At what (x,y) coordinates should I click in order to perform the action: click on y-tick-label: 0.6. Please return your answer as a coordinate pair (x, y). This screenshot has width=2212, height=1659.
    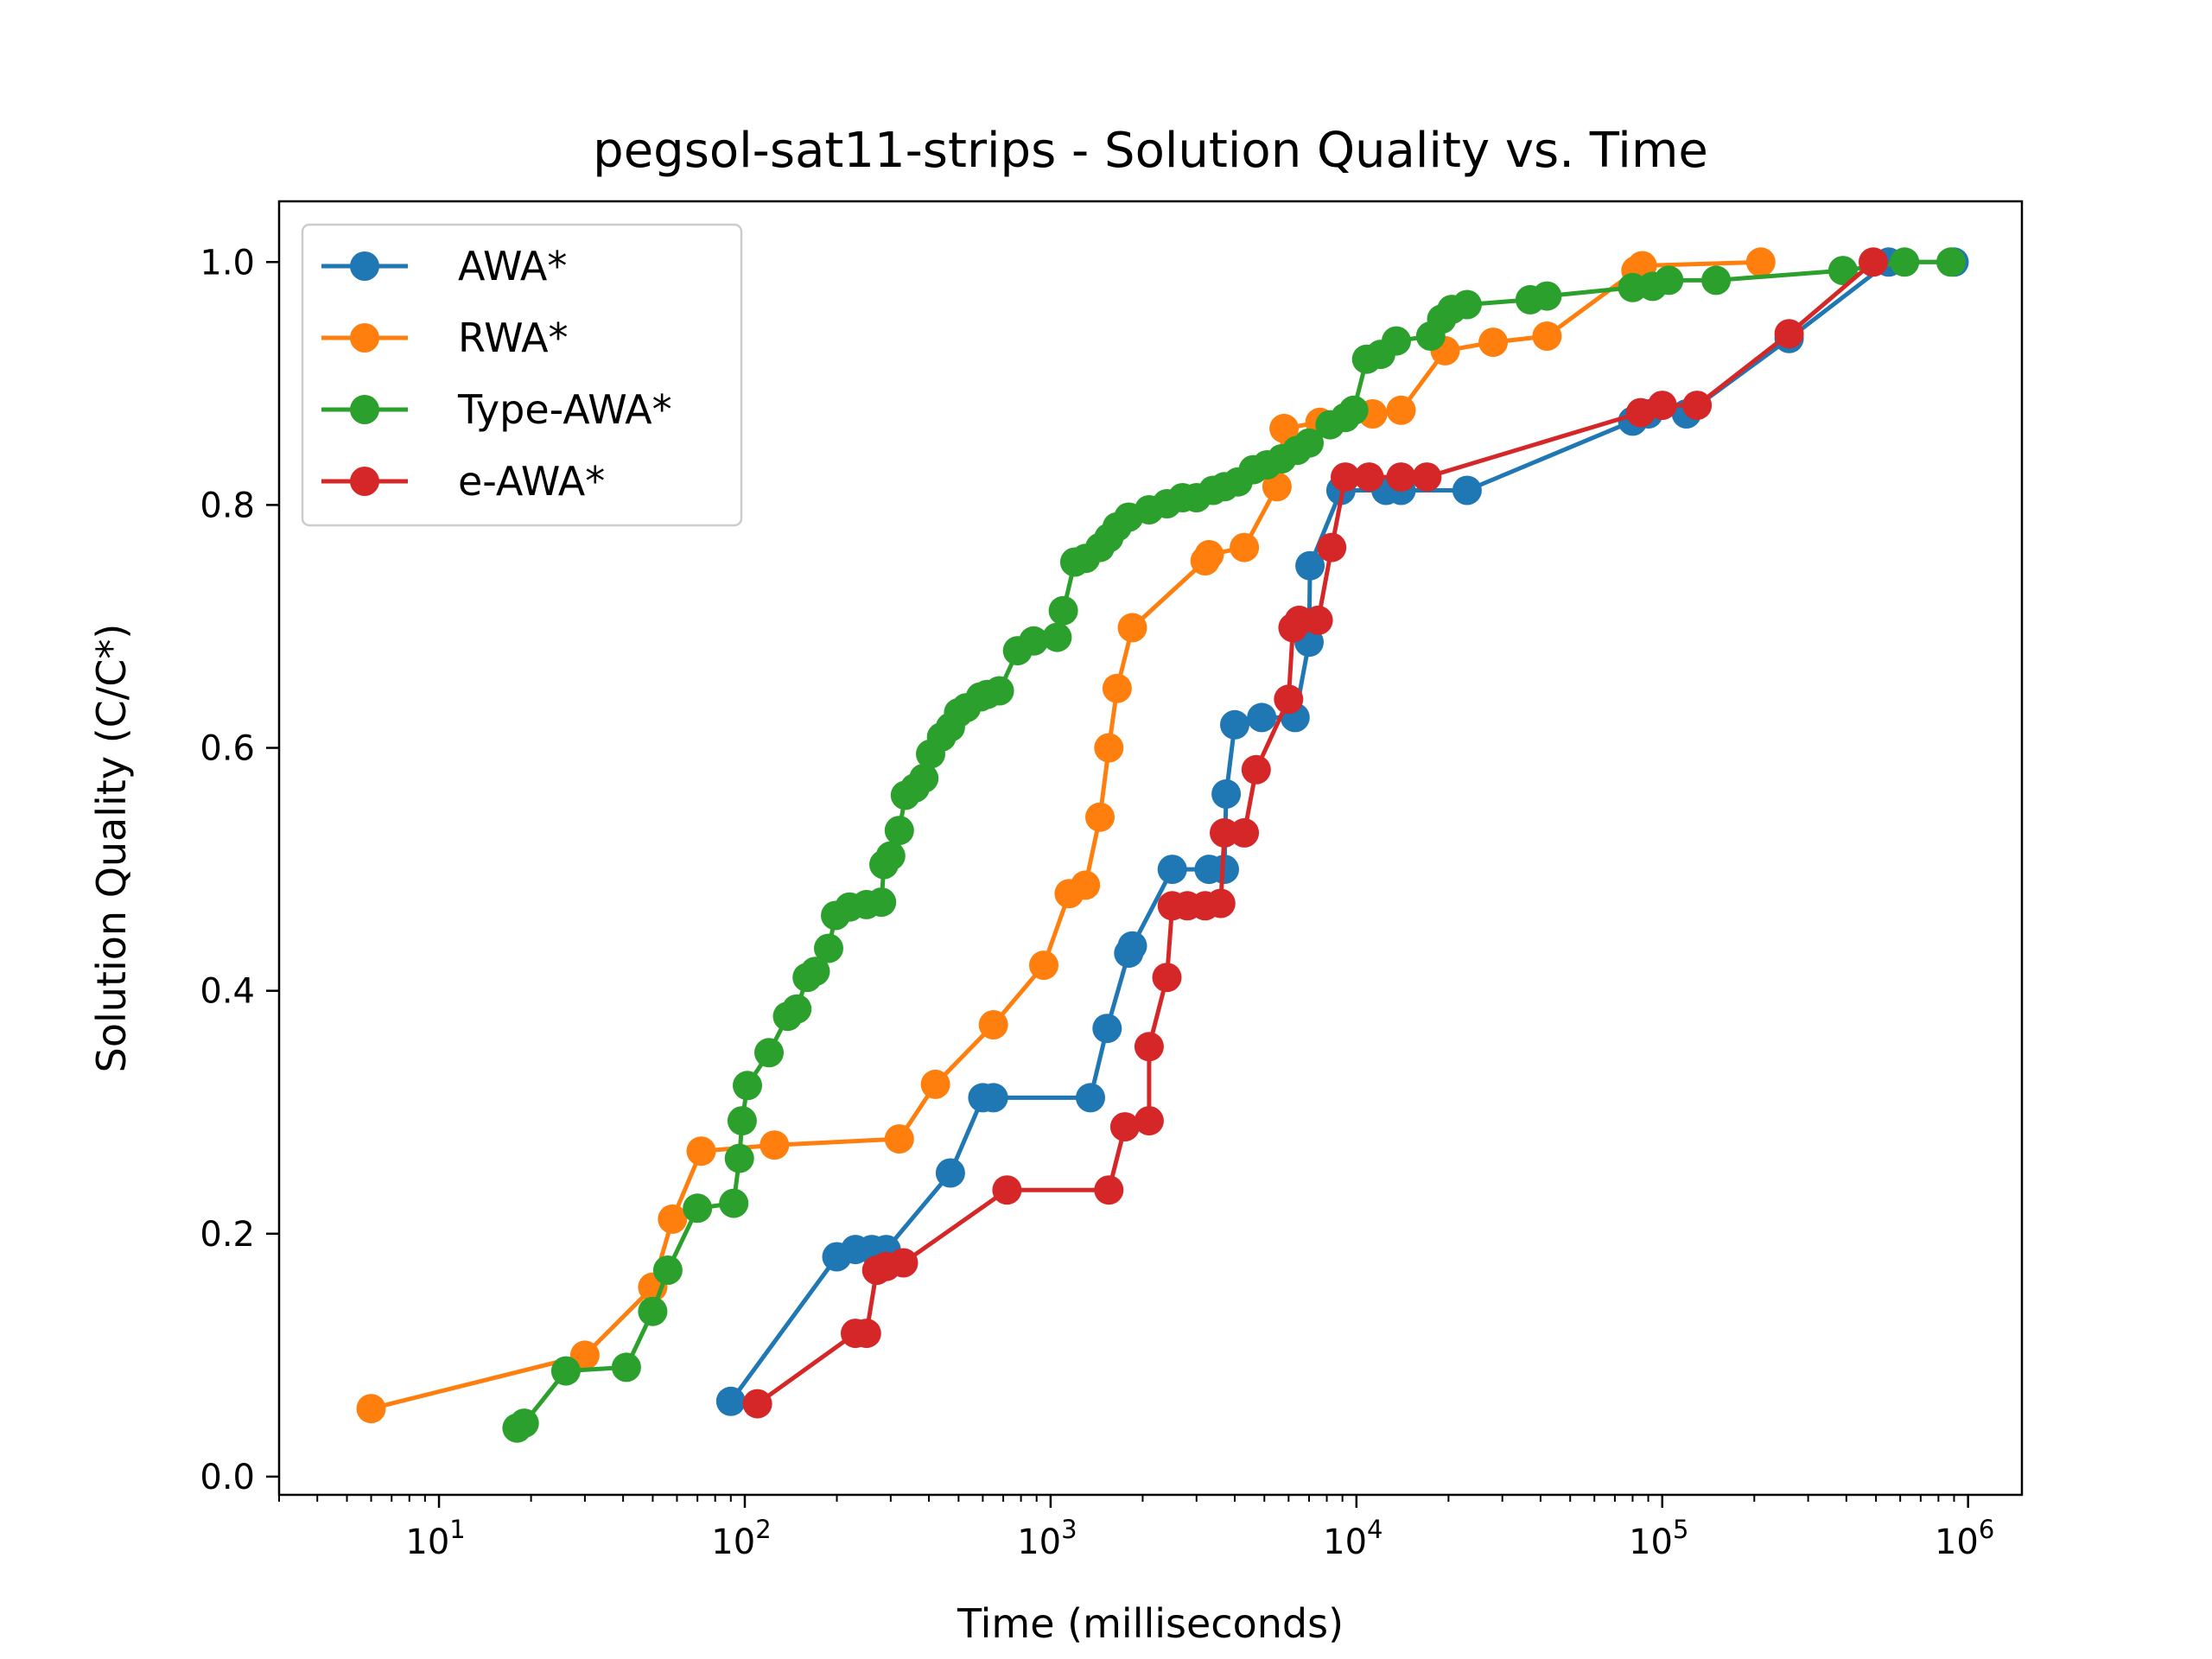
    Looking at the image, I should click on (227, 749).